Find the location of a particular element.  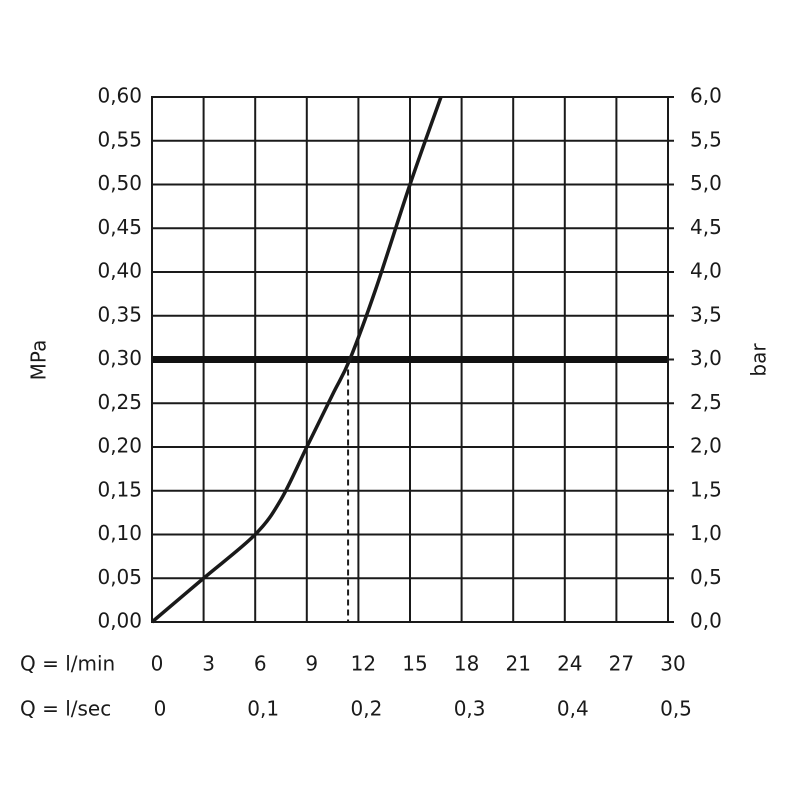

y-tick-label: 0,15 is located at coordinates (119, 489).